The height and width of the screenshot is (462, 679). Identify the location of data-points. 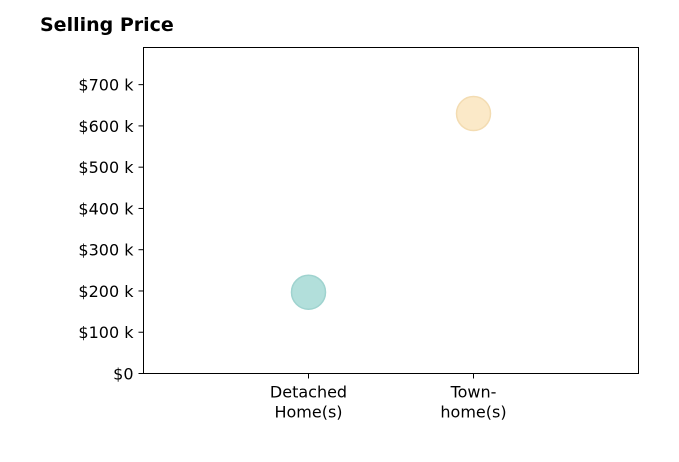
(391, 202).